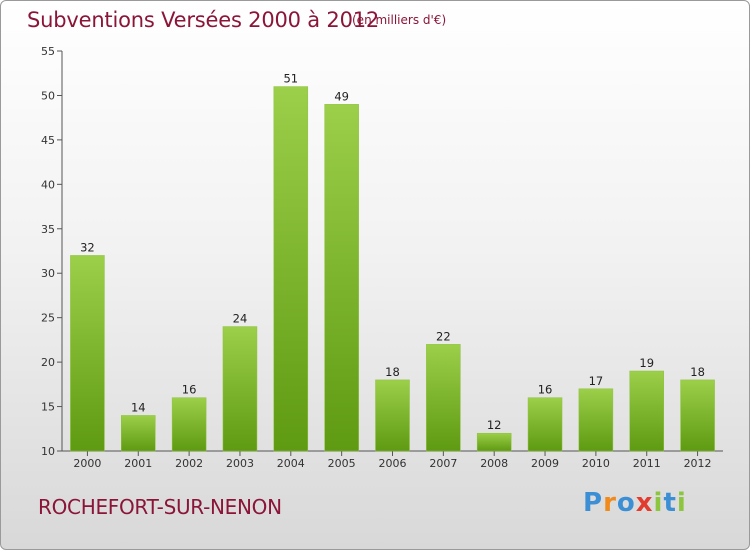 This screenshot has height=550, width=750. What do you see at coordinates (610, 503) in the screenshot?
I see `logo-letter: r` at bounding box center [610, 503].